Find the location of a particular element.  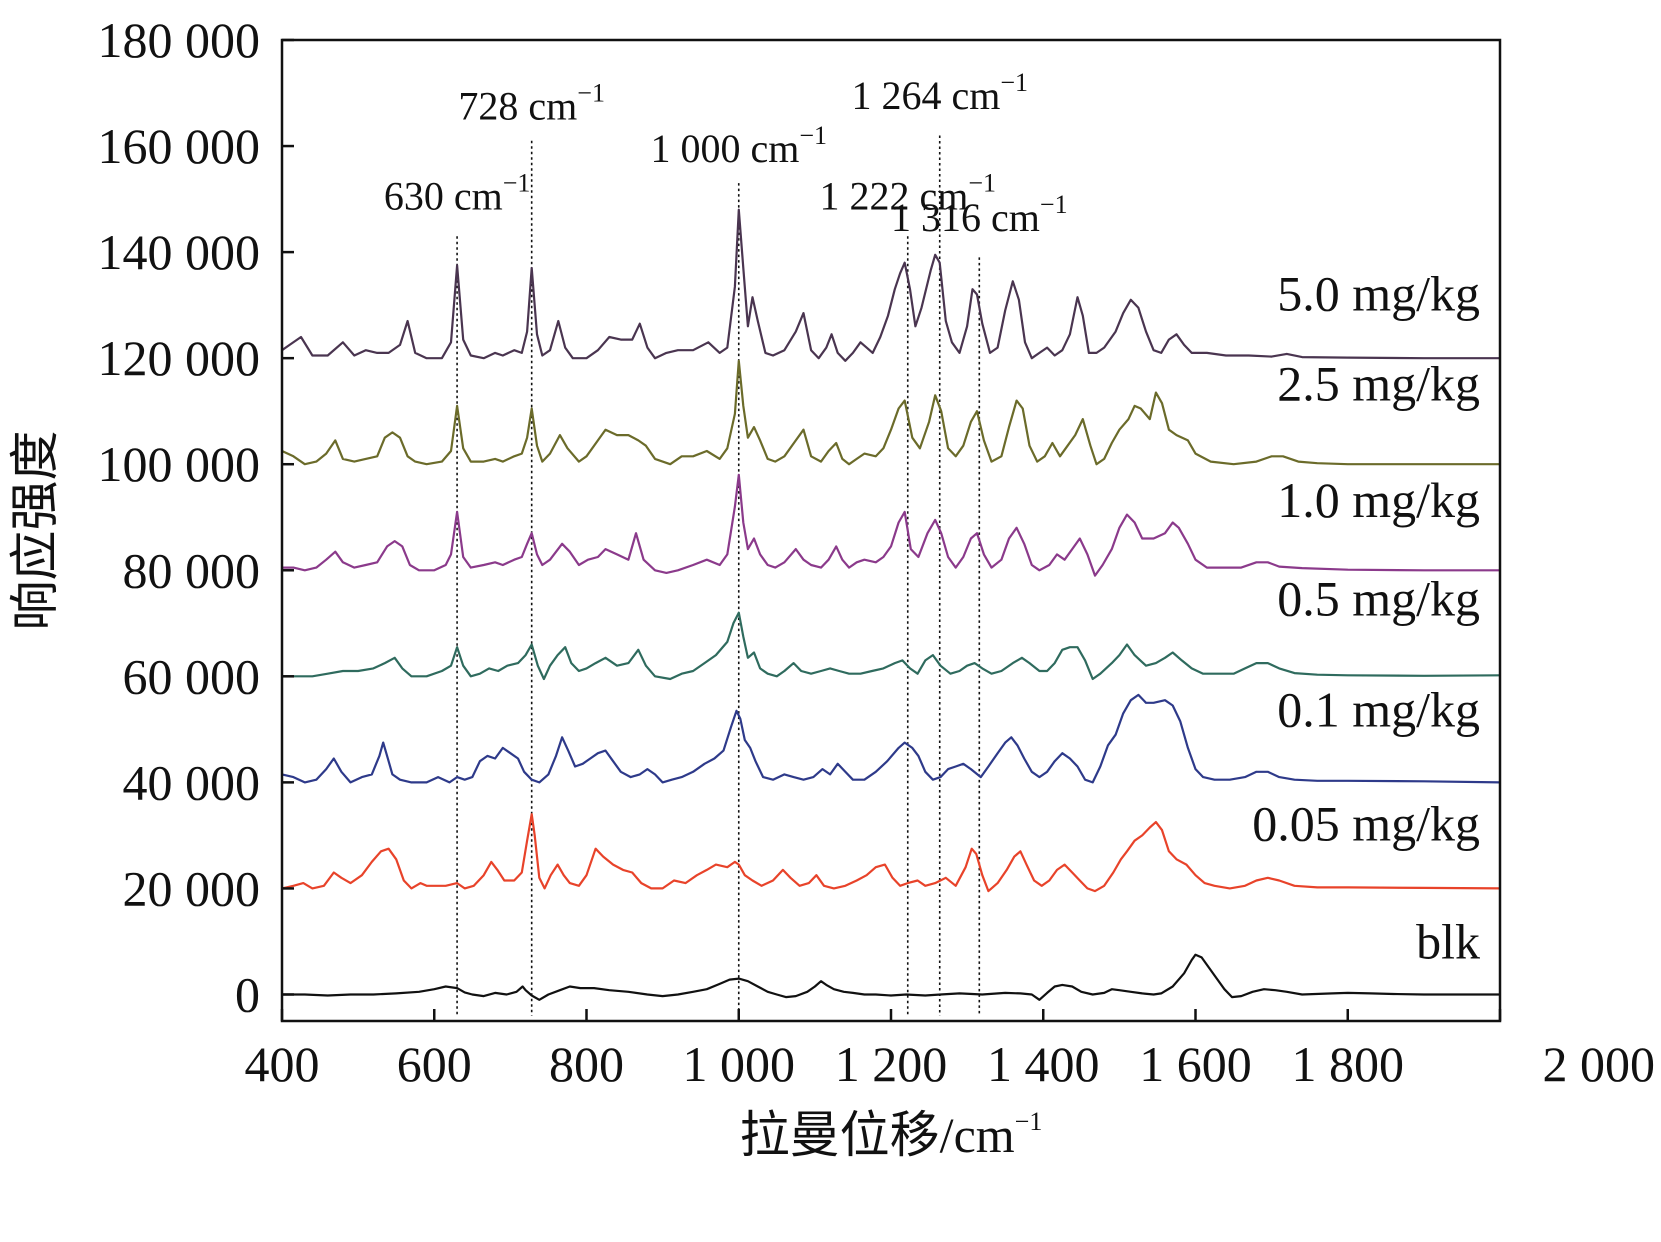

series-label: 2.5 mg/kg is located at coordinates (1378, 384).